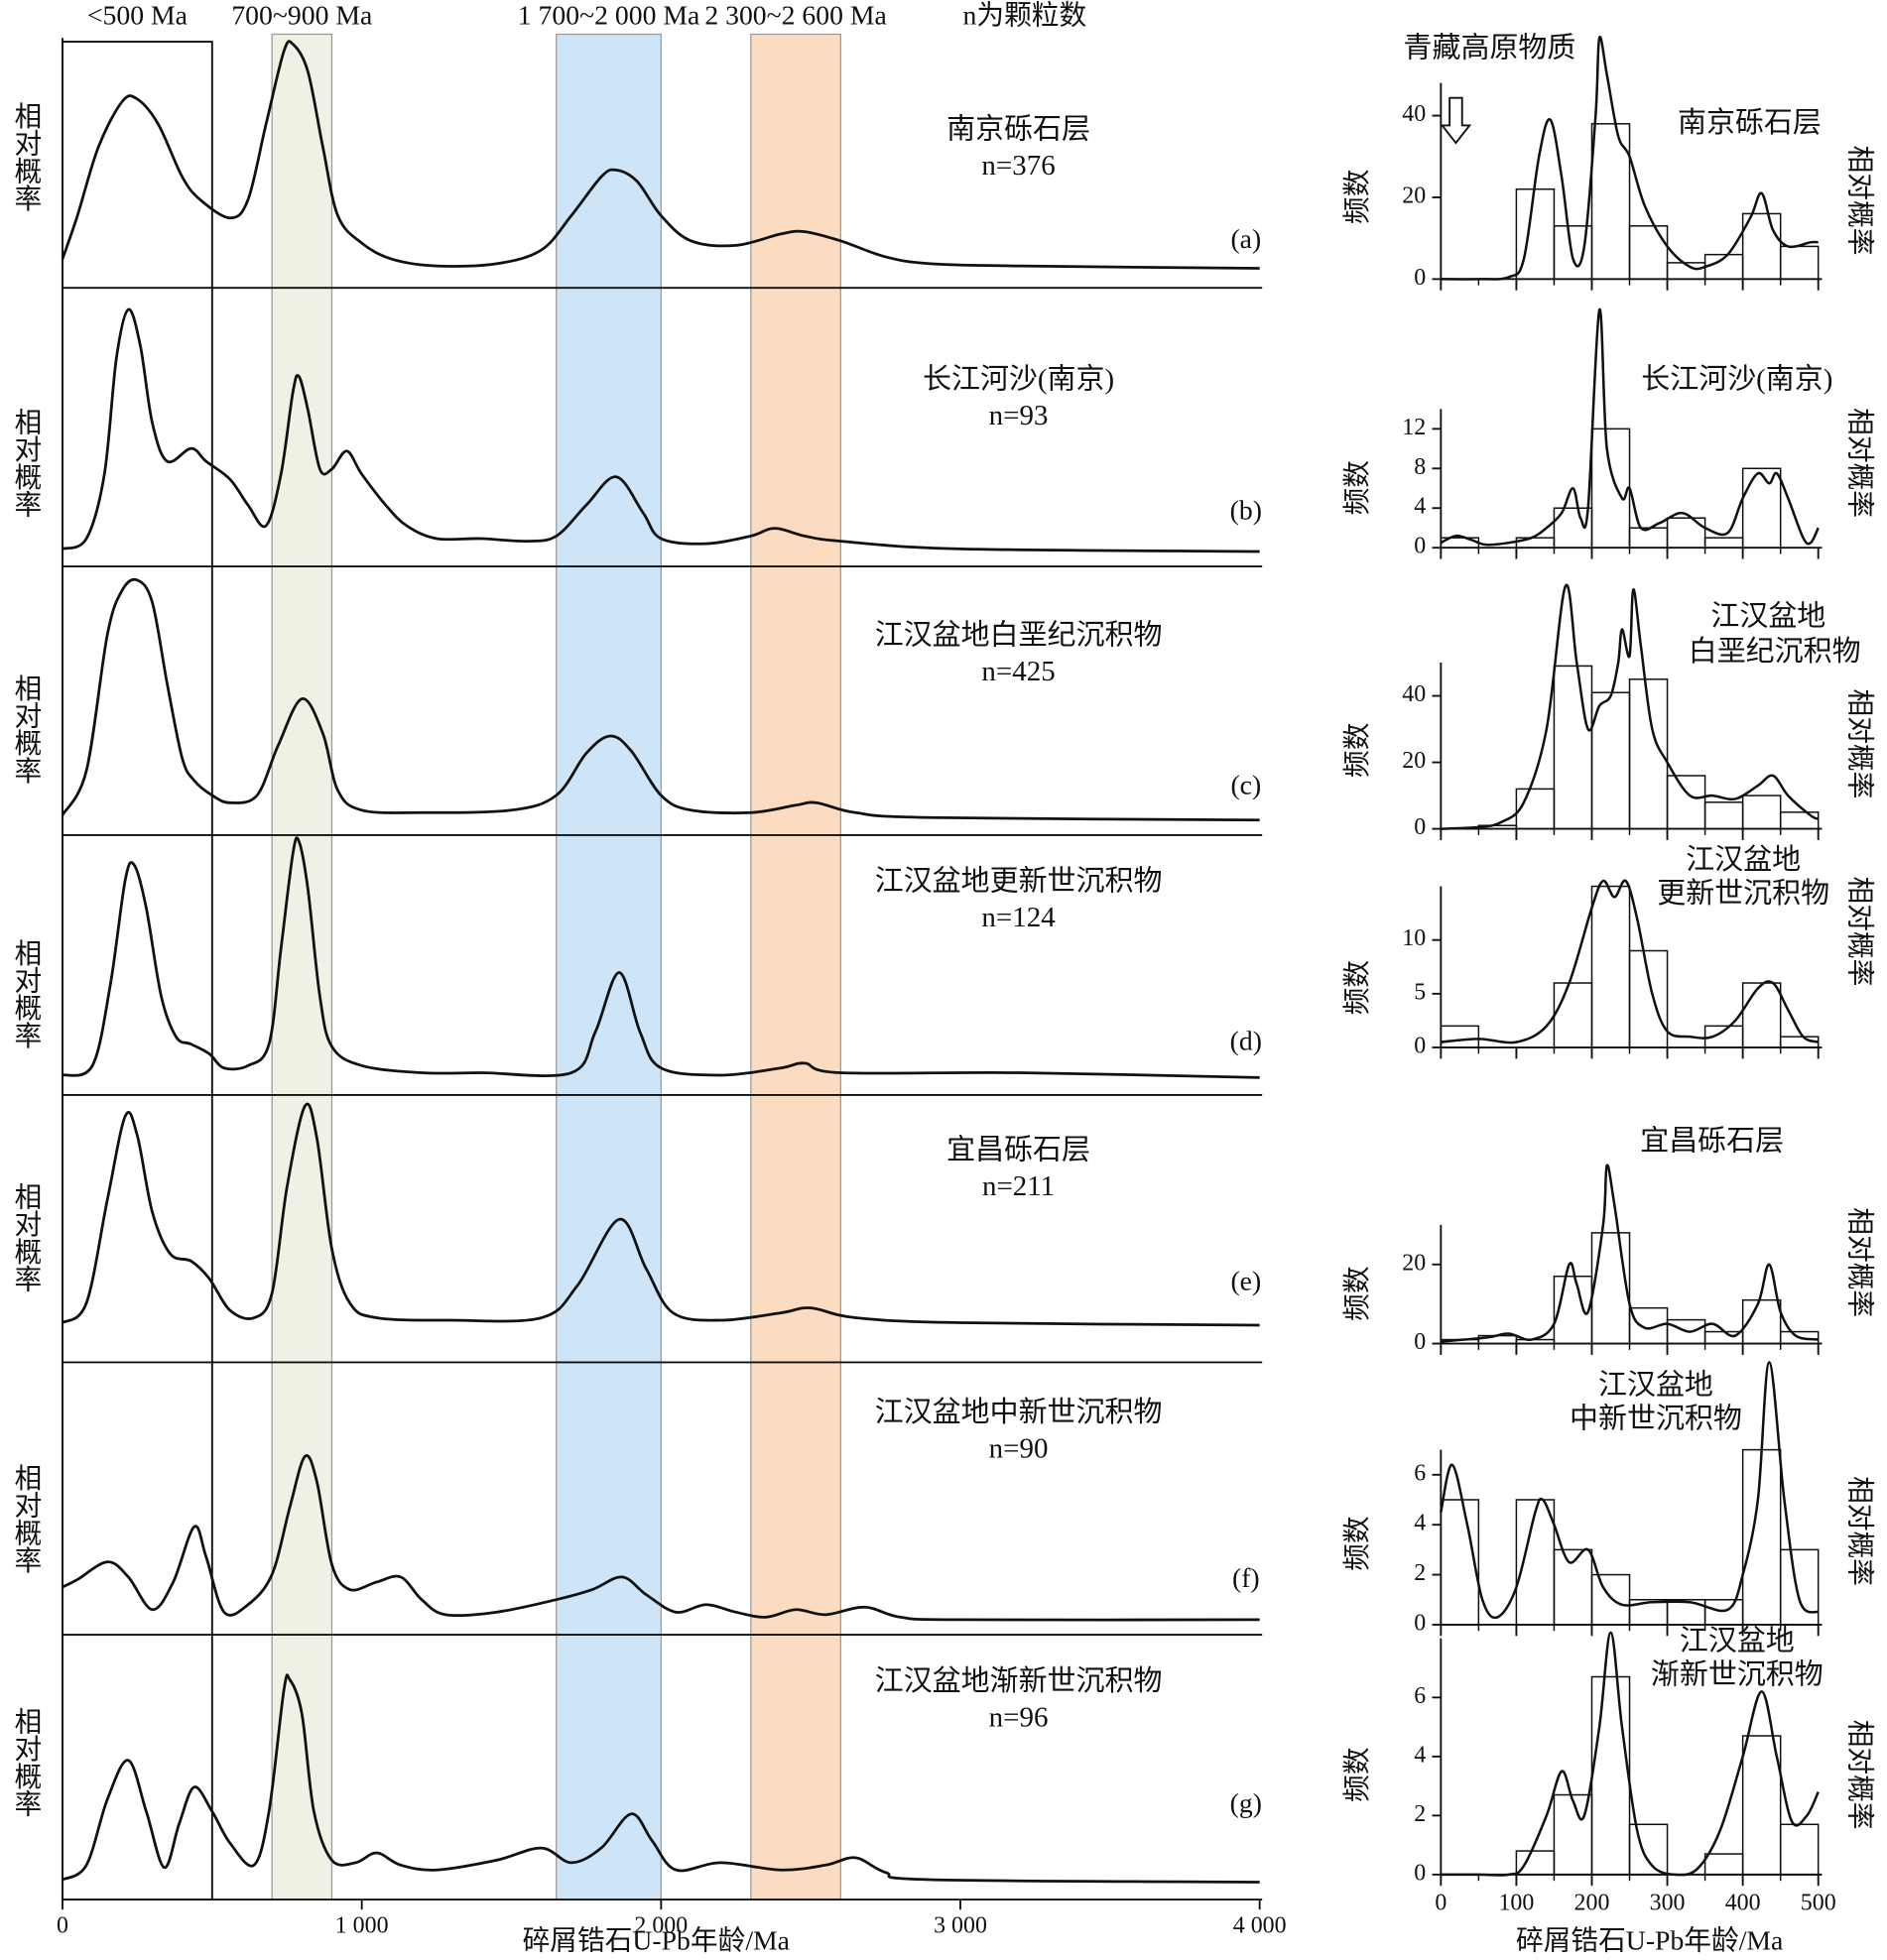  Describe the element at coordinates (1019, 882) in the screenshot. I see `sample-name: 江汉盆地更新世沉积物` at that location.